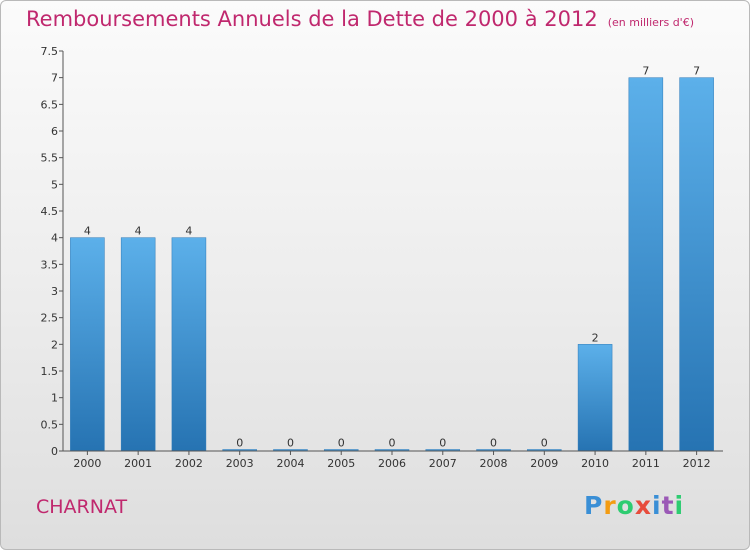 The width and height of the screenshot is (750, 550). Describe the element at coordinates (54, 131) in the screenshot. I see `y-tick-label: 6` at that location.